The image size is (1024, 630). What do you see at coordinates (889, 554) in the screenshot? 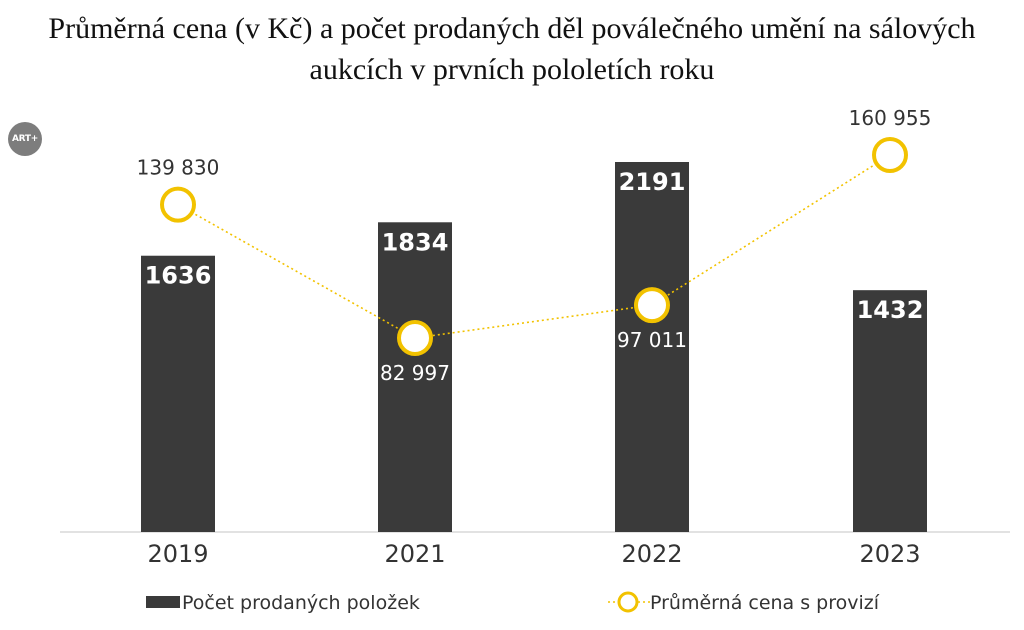
I see `x-tick-2023: 2023` at bounding box center [889, 554].